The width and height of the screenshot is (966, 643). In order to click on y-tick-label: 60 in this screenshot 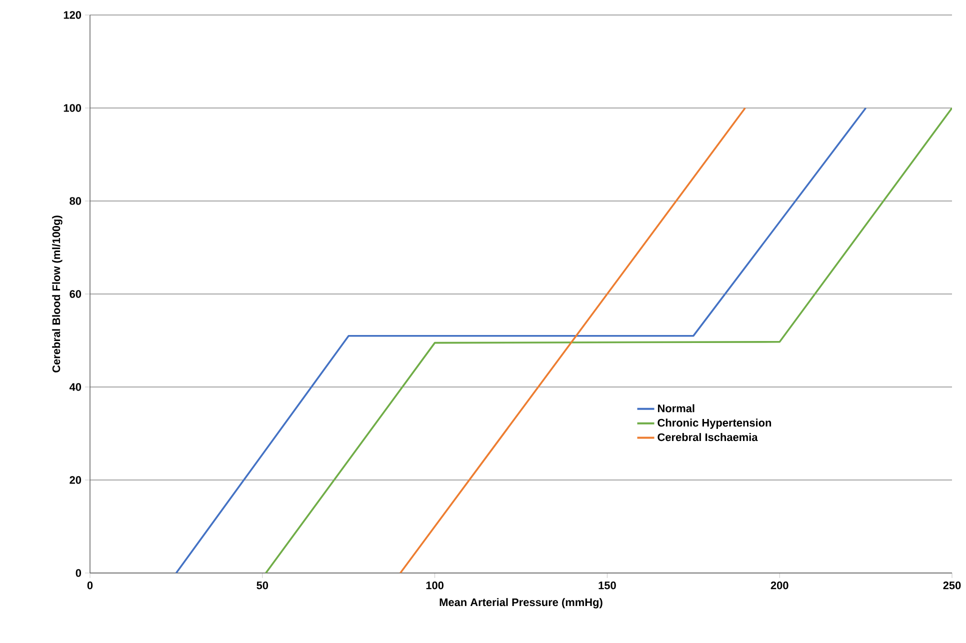, I will do `click(76, 294)`.